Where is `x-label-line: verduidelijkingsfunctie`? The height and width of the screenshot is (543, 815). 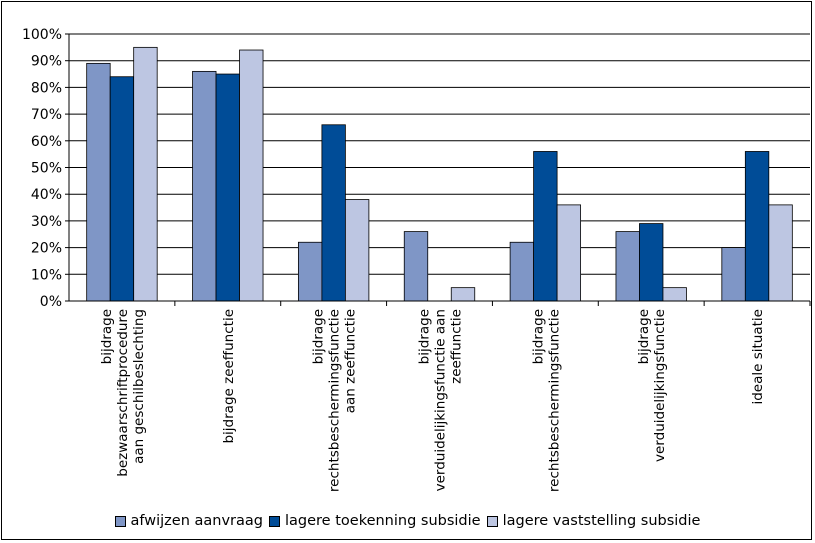
x-label-line: verduidelijkingsfunctie is located at coordinates (660, 385).